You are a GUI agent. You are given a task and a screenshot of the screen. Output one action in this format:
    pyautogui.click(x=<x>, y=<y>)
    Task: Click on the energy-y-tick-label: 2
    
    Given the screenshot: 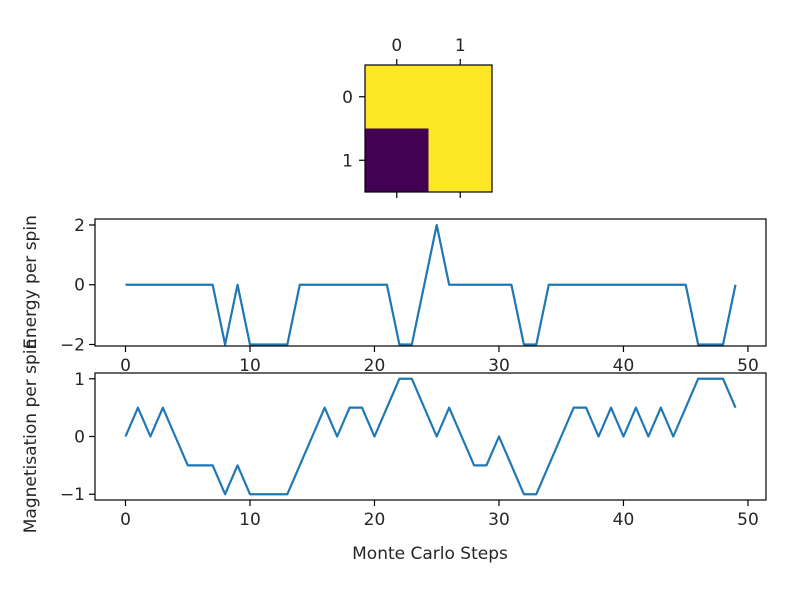 What is the action you would take?
    pyautogui.click(x=79, y=226)
    